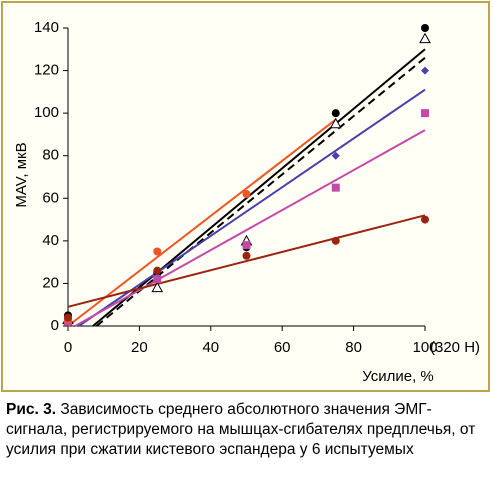  I want to click on y-tick-label: 140, so click(46, 27).